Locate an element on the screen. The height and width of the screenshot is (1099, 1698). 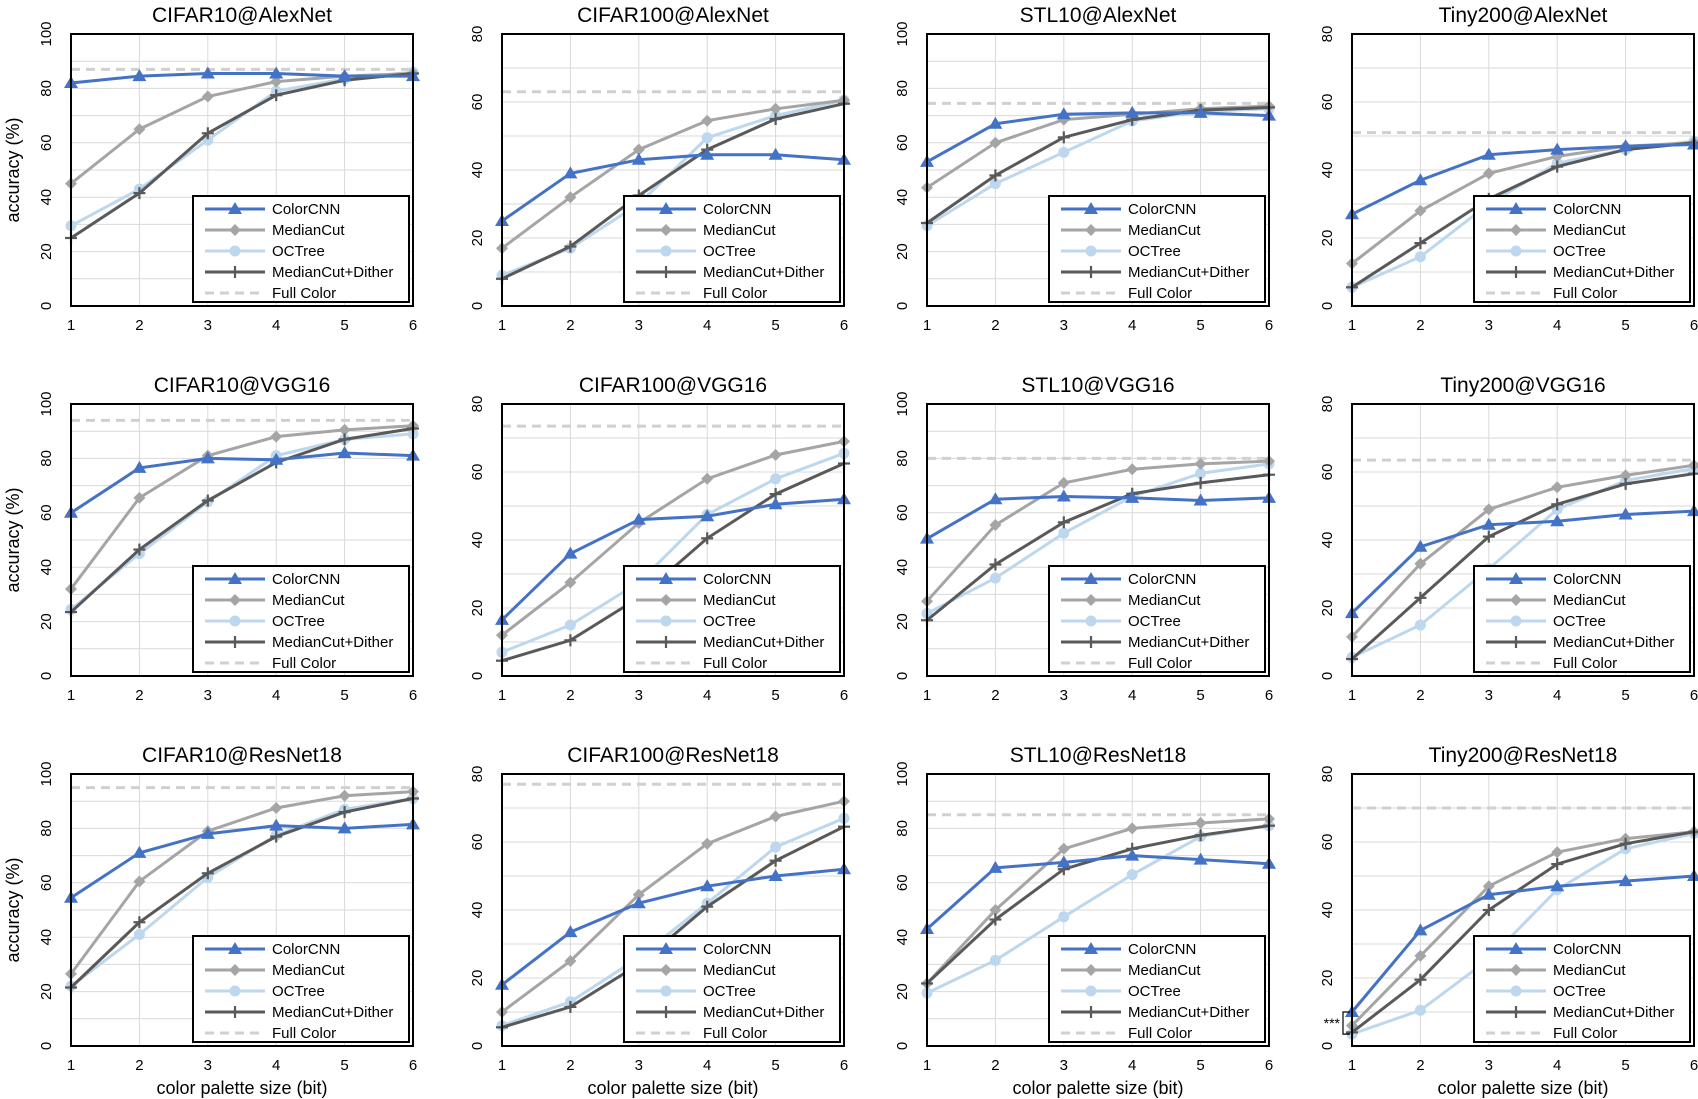
x-axis-label: color palette size (bit) is located at coordinates (1522, 1088).